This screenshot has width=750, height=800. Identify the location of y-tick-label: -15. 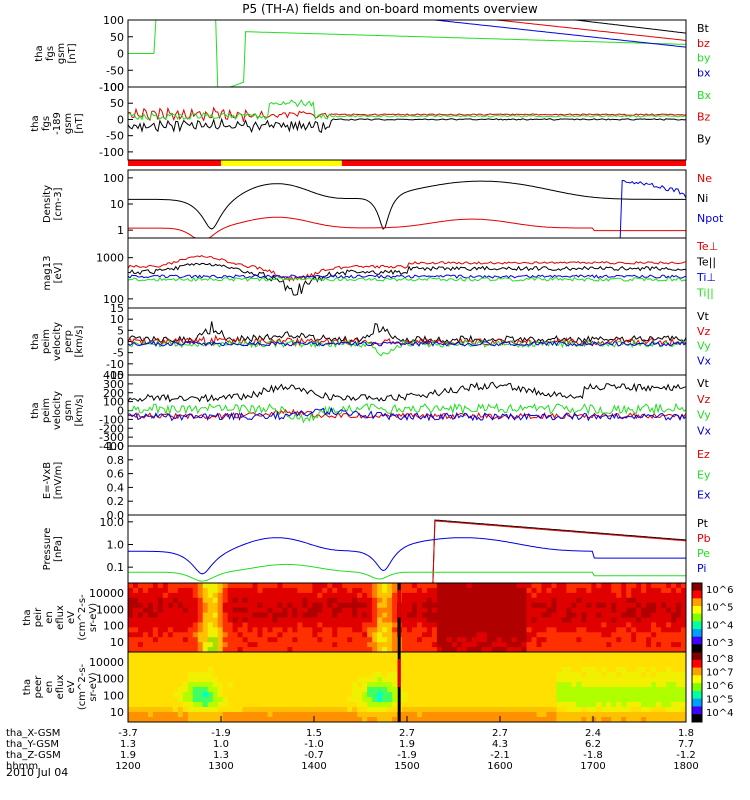
(115, 375).